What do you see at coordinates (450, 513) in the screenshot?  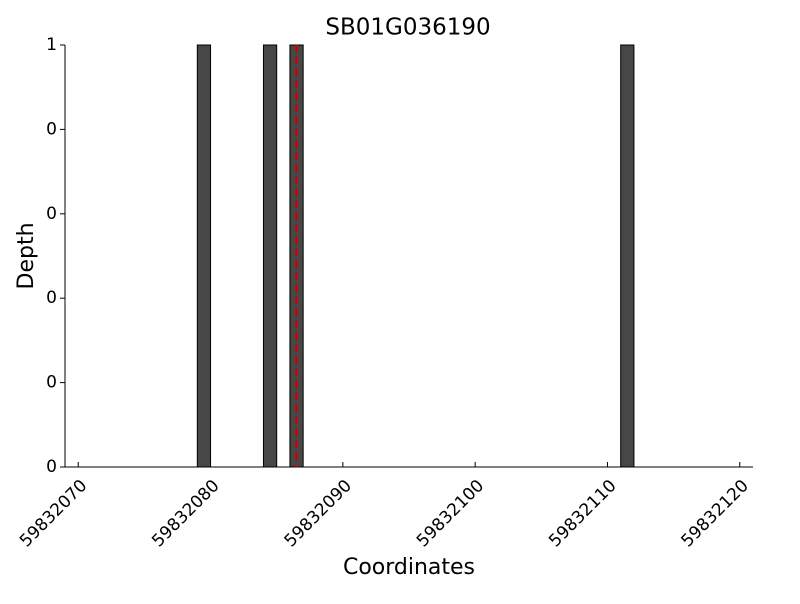 I see `x-tick-label: 59832100` at bounding box center [450, 513].